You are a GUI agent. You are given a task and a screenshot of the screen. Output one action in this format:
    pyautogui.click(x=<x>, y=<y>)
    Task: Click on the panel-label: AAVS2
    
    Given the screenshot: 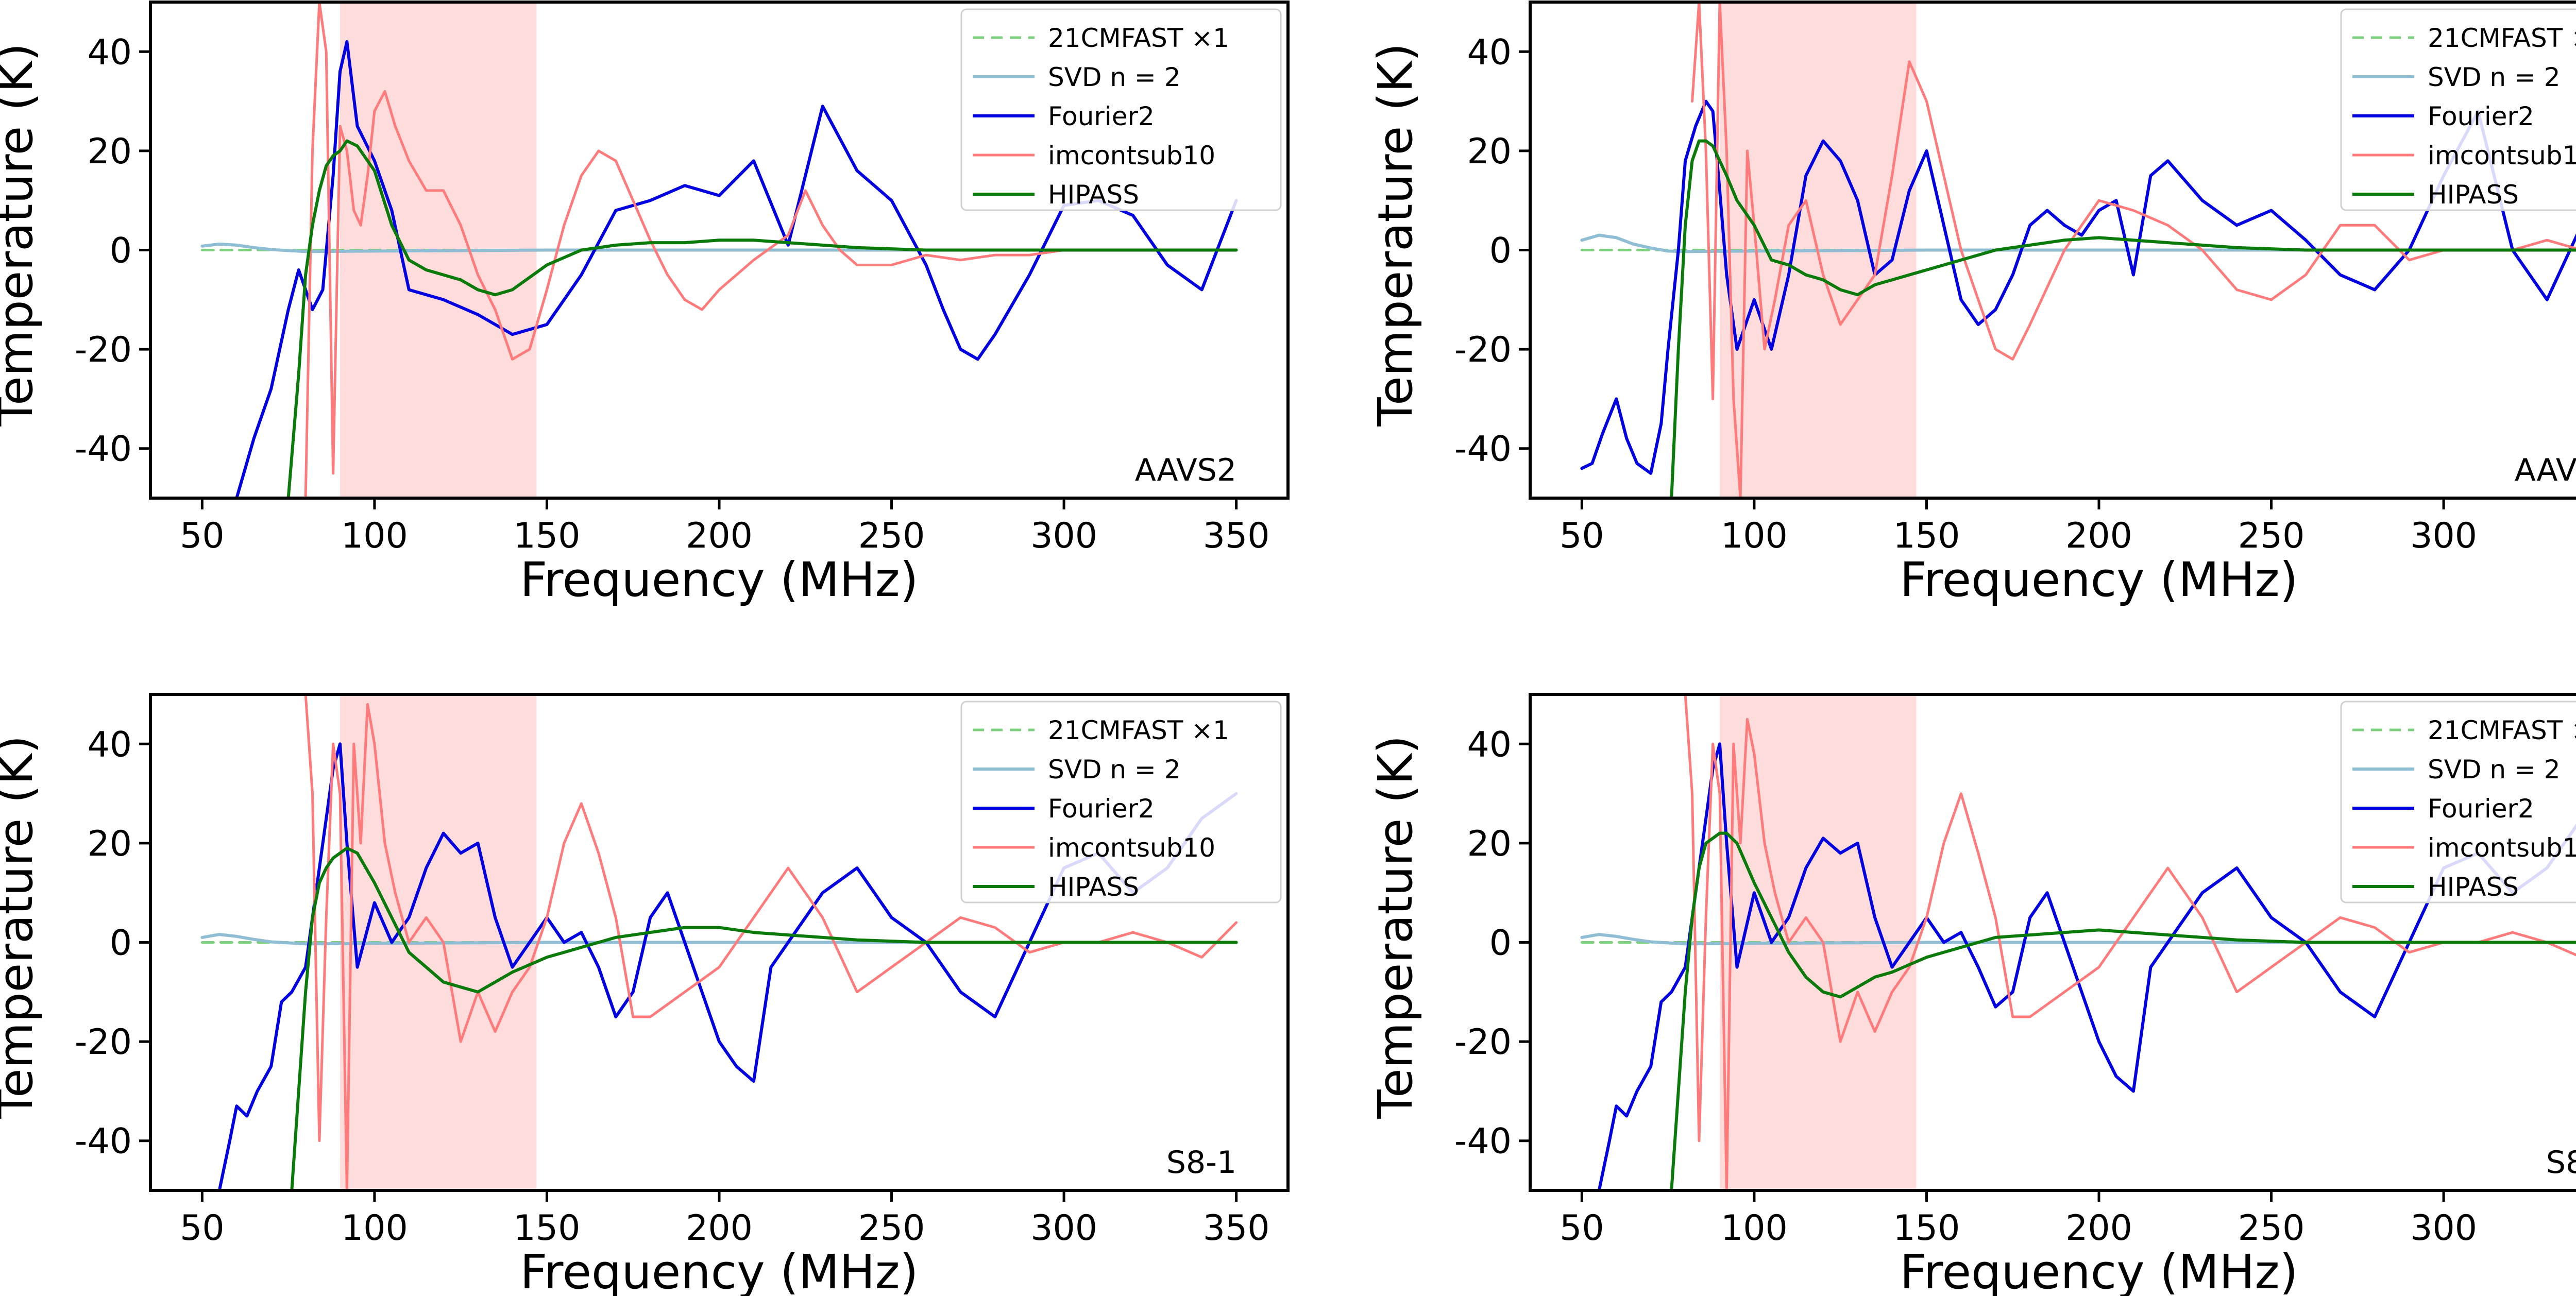 What is the action you would take?
    pyautogui.click(x=1185, y=470)
    